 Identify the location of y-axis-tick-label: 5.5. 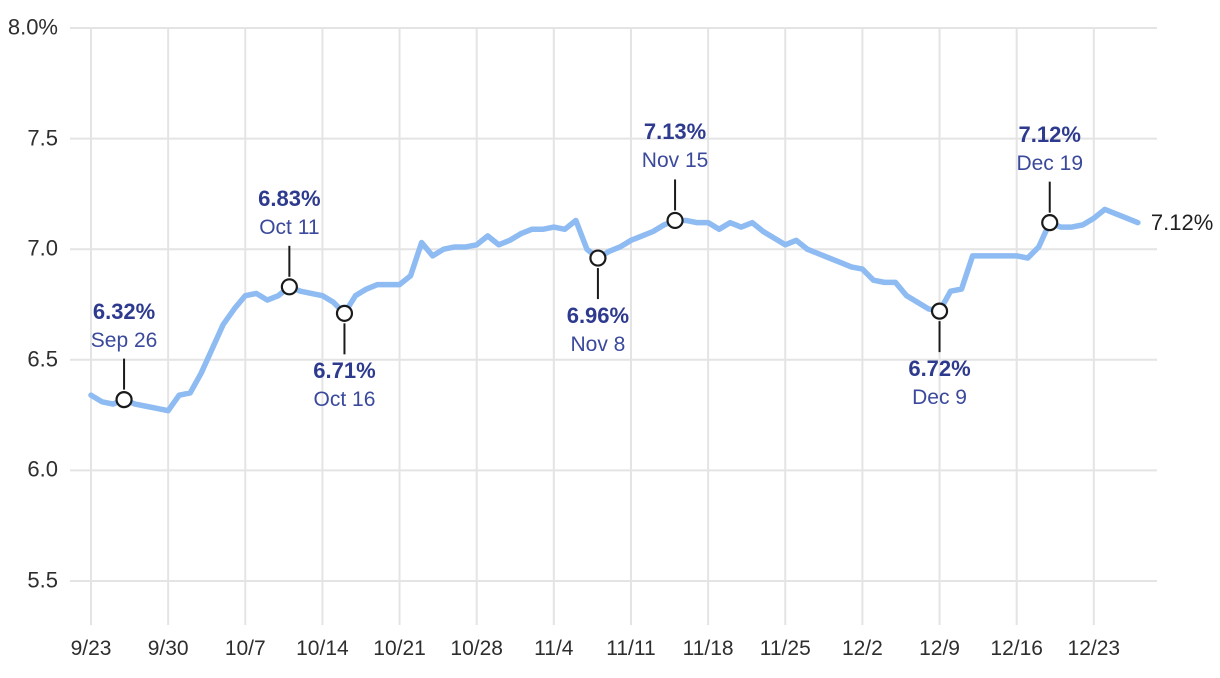
(42, 580).